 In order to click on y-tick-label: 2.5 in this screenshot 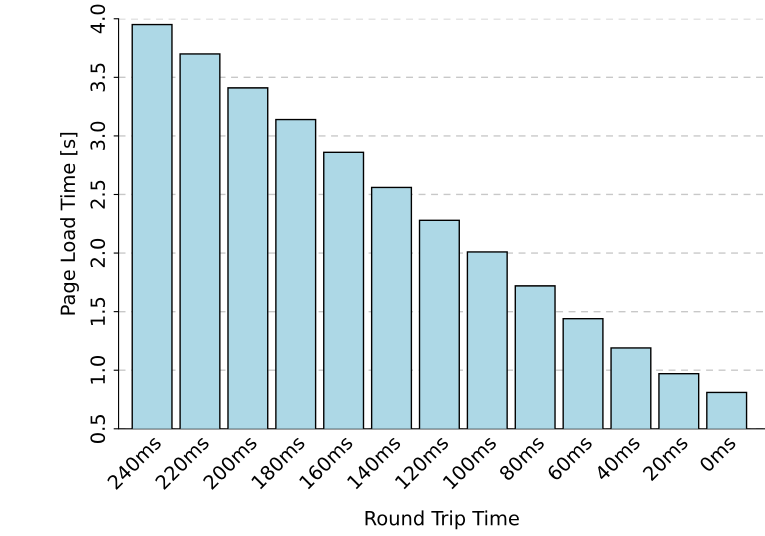, I will do `click(98, 194)`.